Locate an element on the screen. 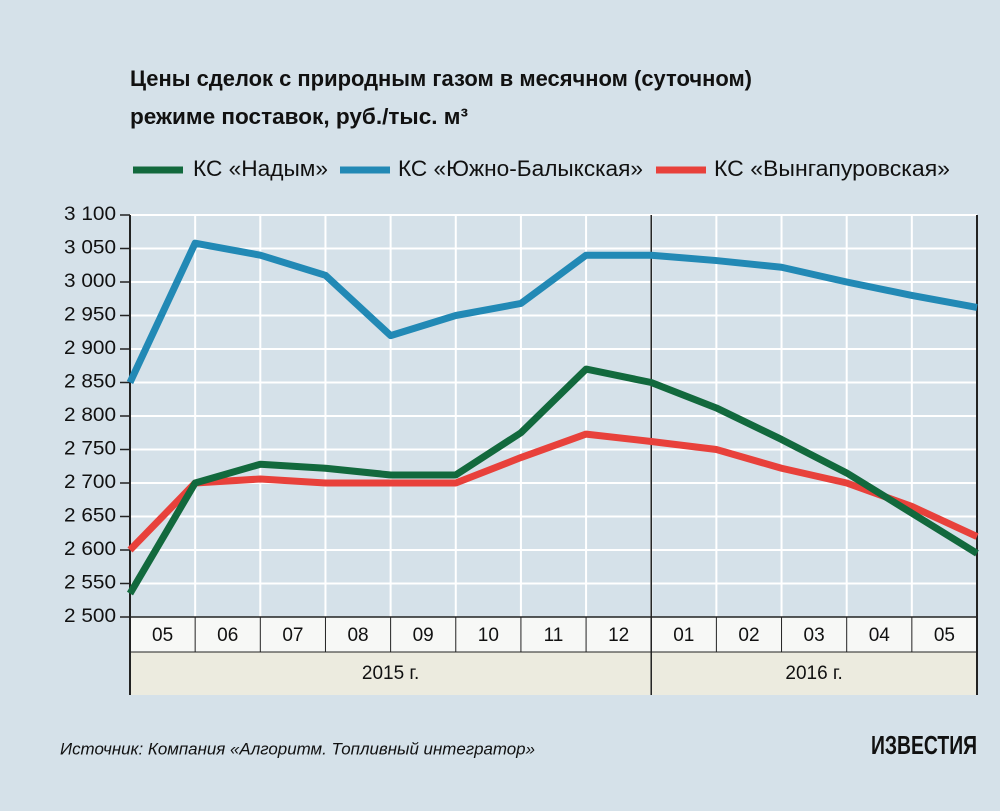 This screenshot has width=1000, height=811. legend-label: КС «Южно-Балыкская» is located at coordinates (520, 168).